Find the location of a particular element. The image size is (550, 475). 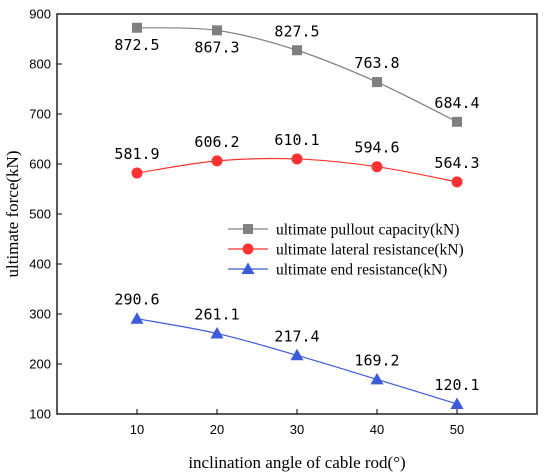

legend-label-end: ultimate end resistance(kN) is located at coordinates (361, 270).